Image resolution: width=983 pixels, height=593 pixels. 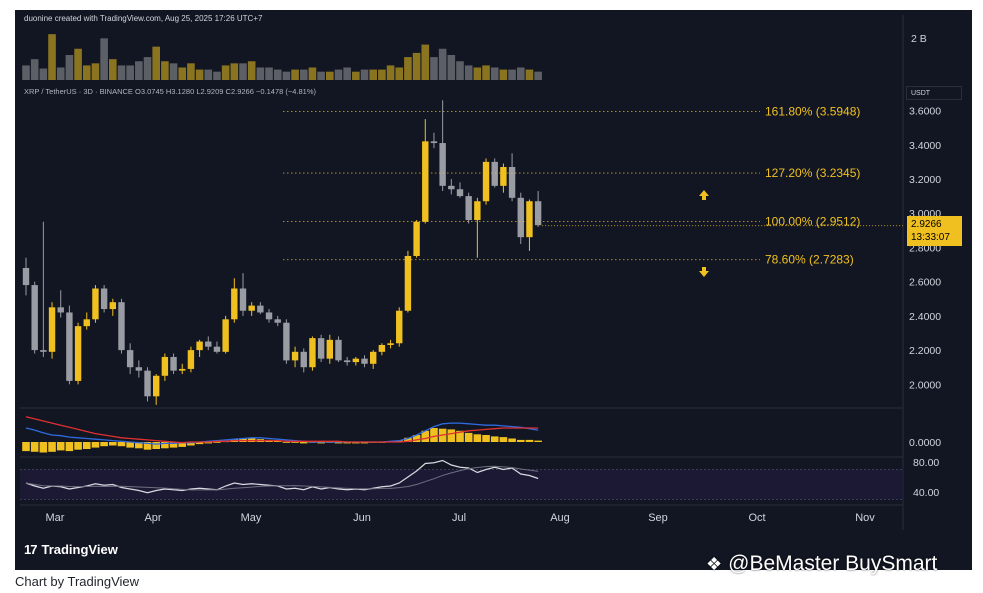 I want to click on time-axis-label: Aug, so click(x=560, y=518).